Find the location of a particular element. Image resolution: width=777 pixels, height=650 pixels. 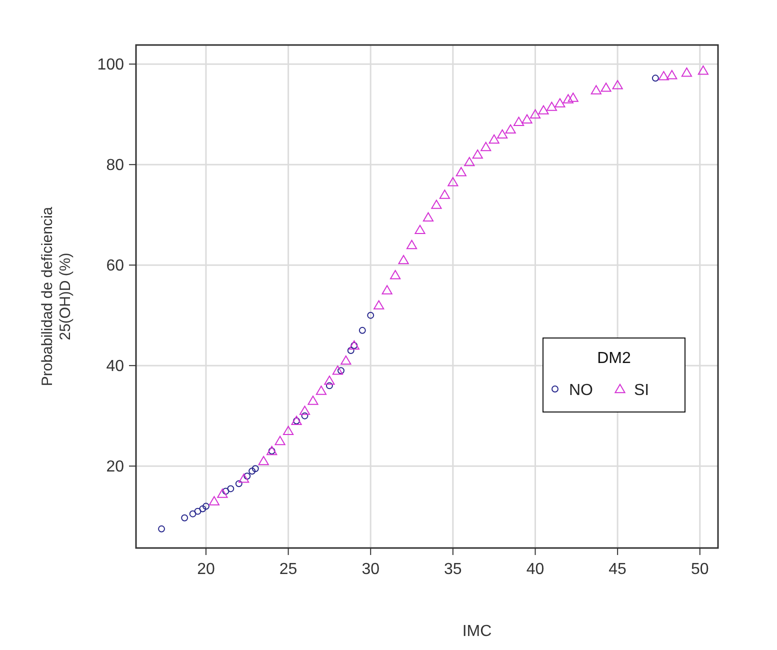

y-tick-label: 60 is located at coordinates (115, 266).